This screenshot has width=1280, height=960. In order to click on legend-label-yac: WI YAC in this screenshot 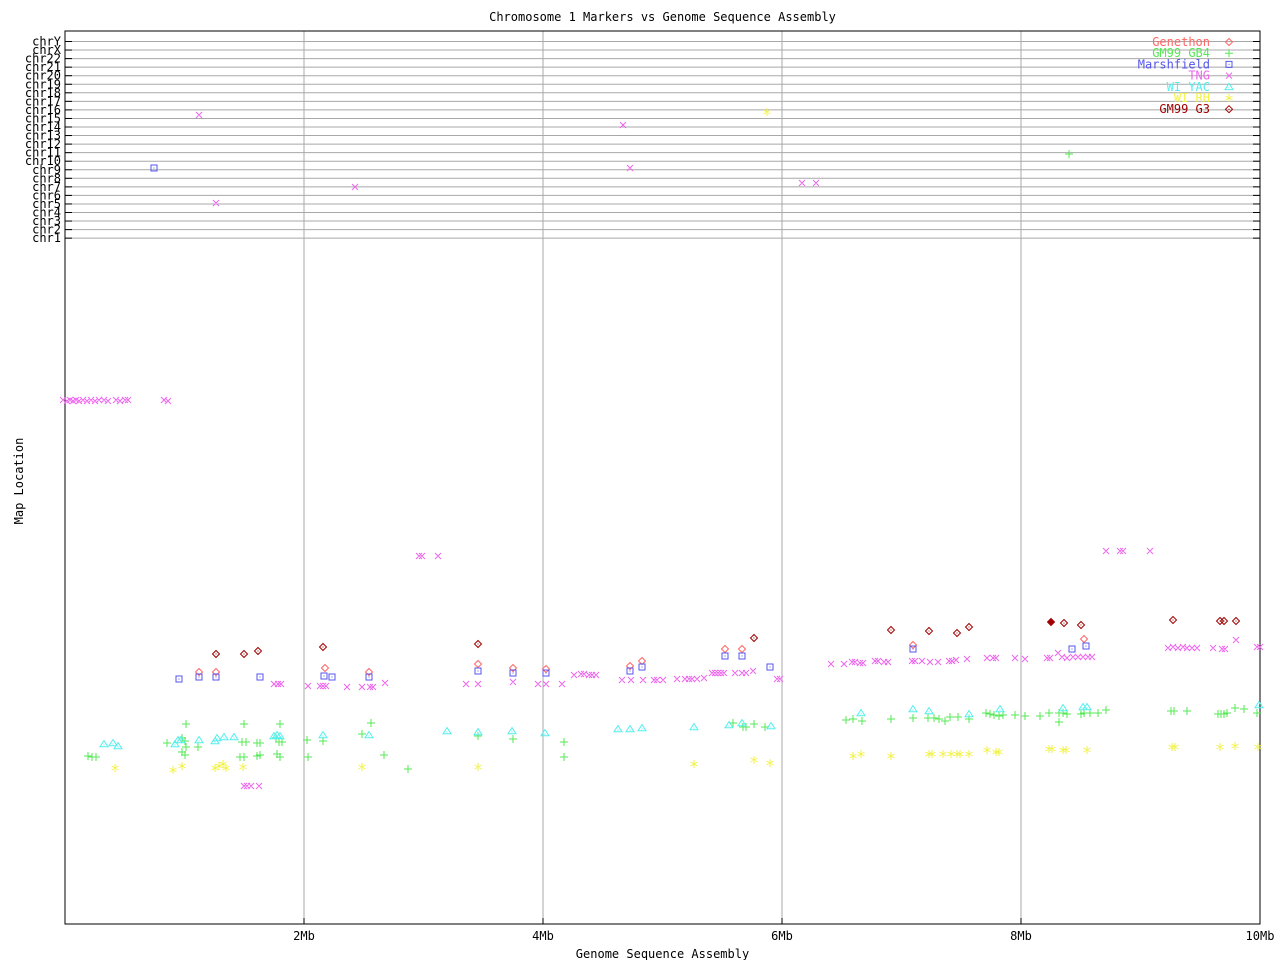, I will do `click(1188, 87)`.